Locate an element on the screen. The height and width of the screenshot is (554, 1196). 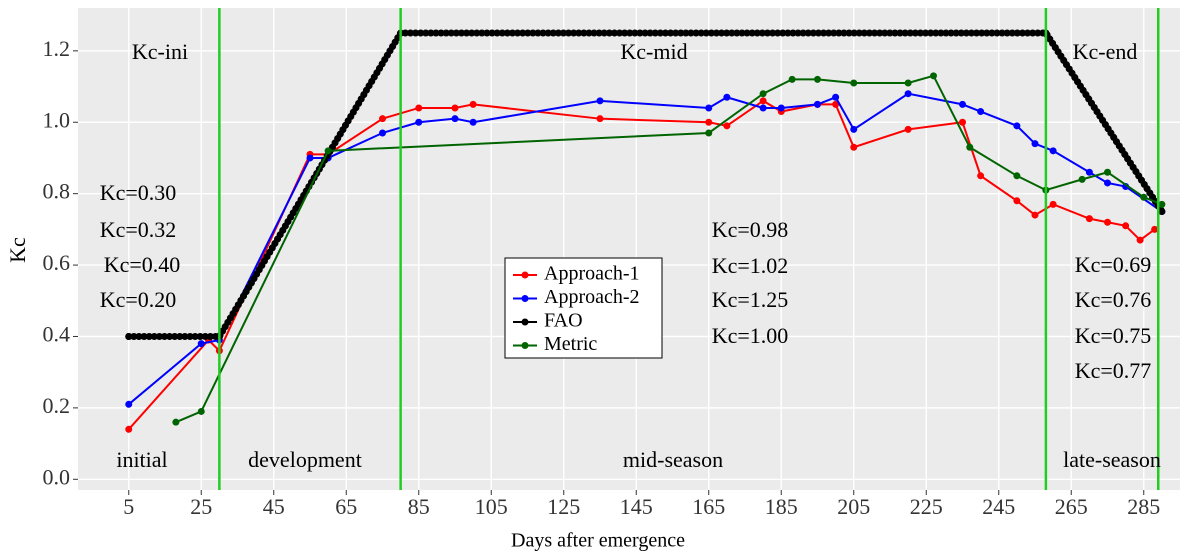
annotation: Kc=0.20 is located at coordinates (138, 299).